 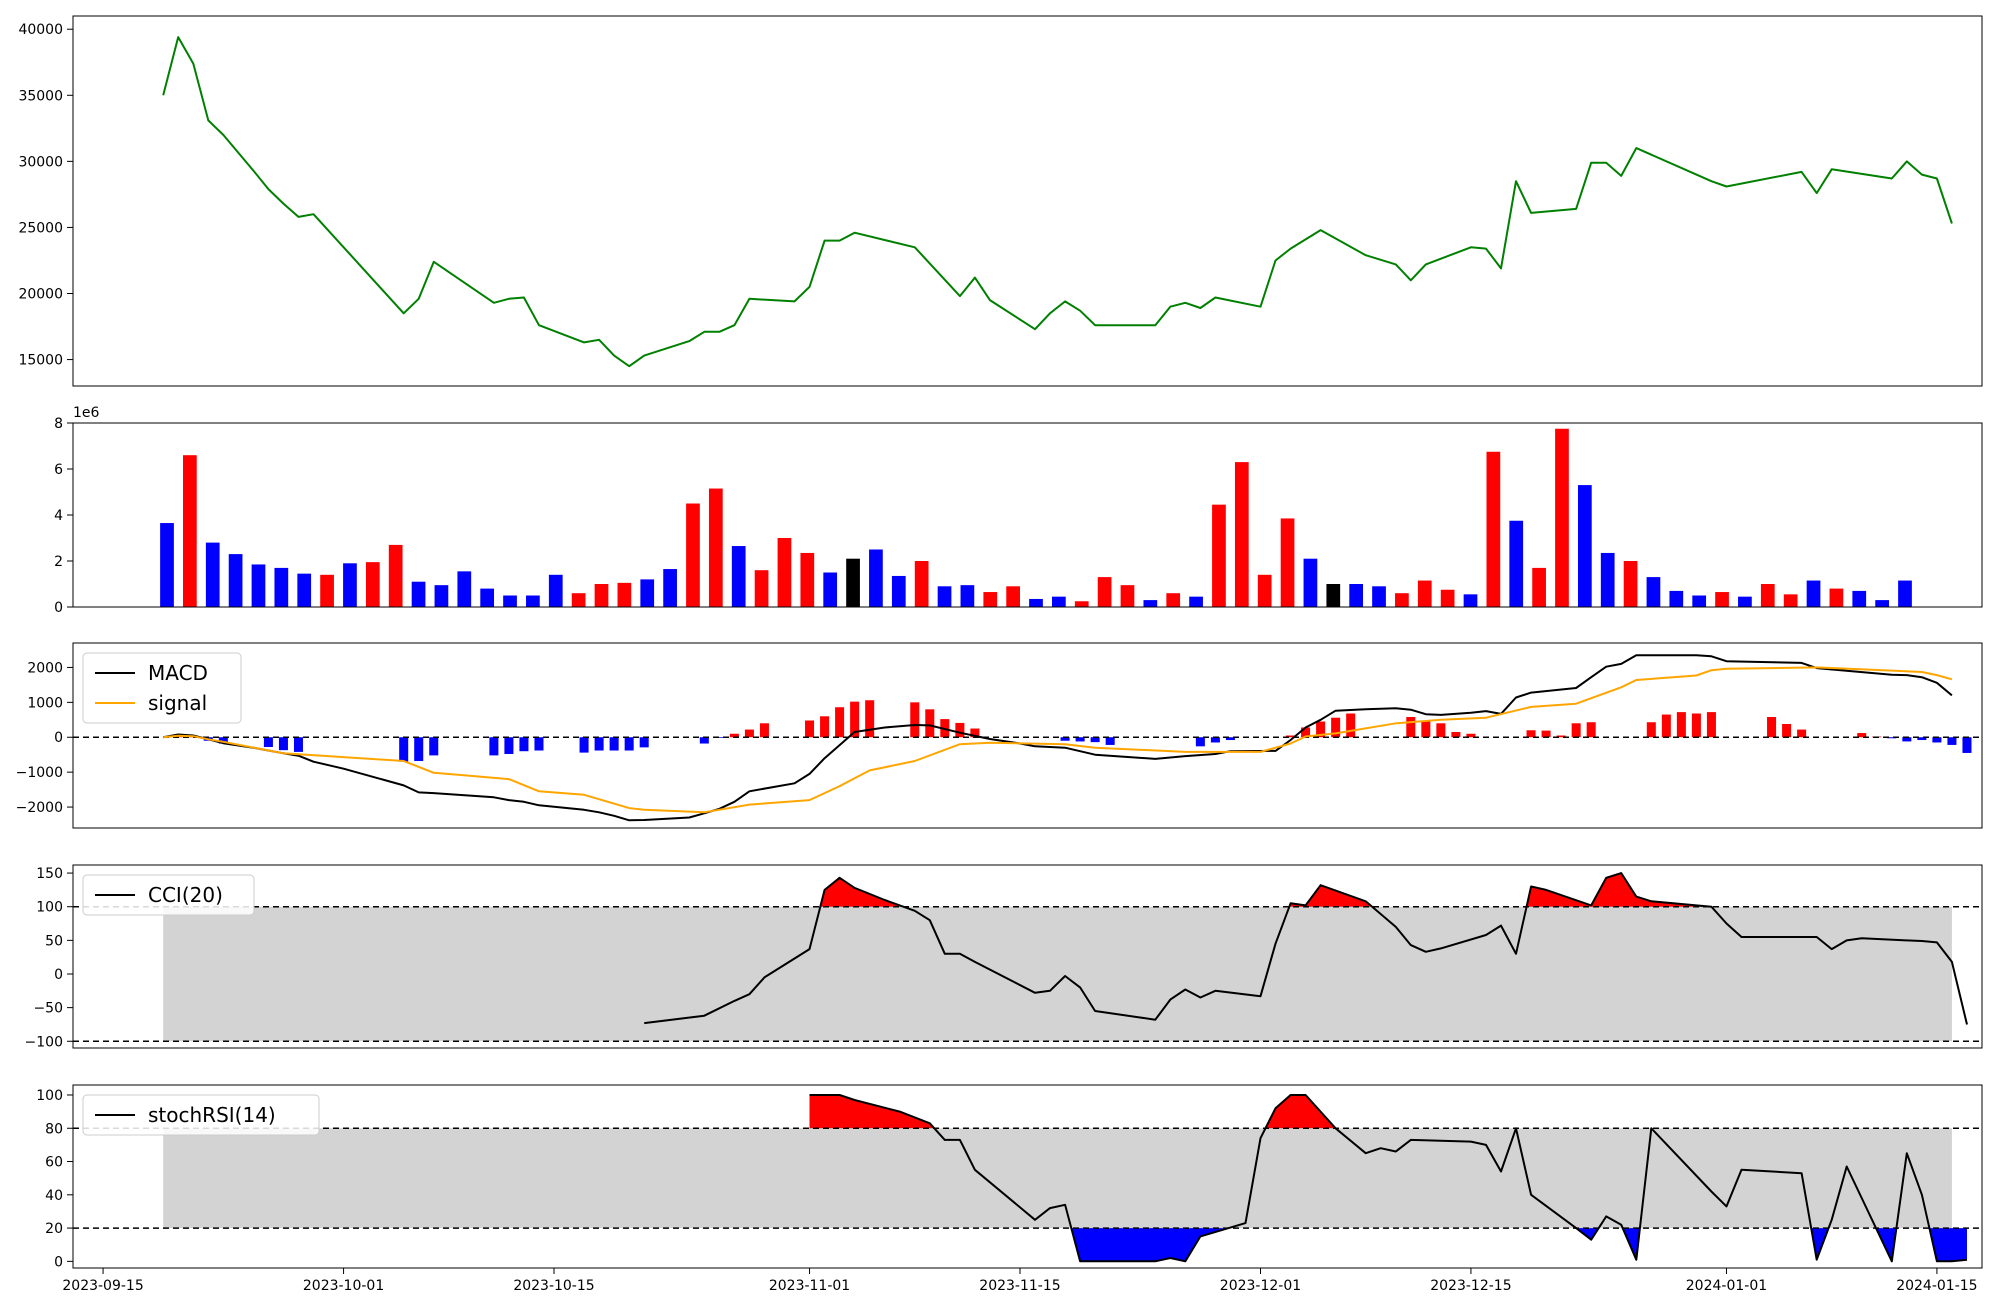 I want to click on stochrsi-oversold-fill, so click(x=1948, y=1245).